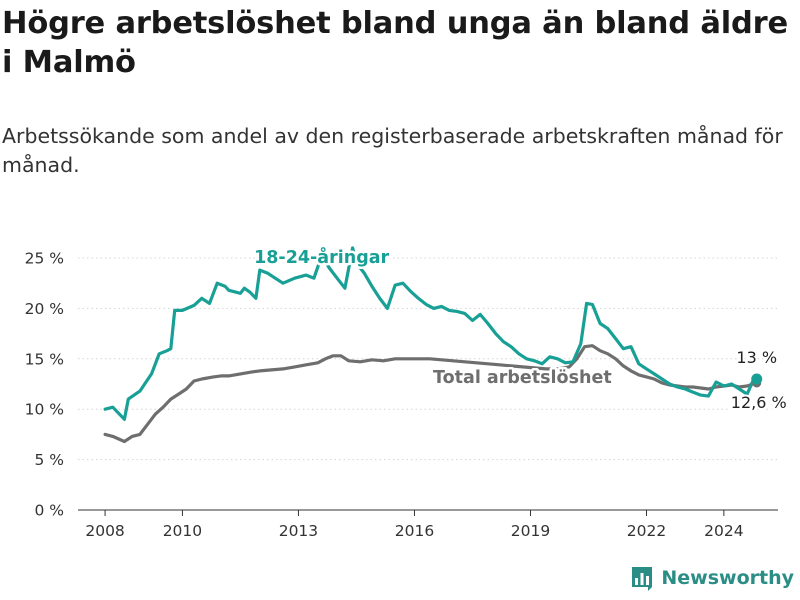 Image resolution: width=800 pixels, height=600 pixels. I want to click on series-label-youth: 18-24-åringar, so click(321, 257).